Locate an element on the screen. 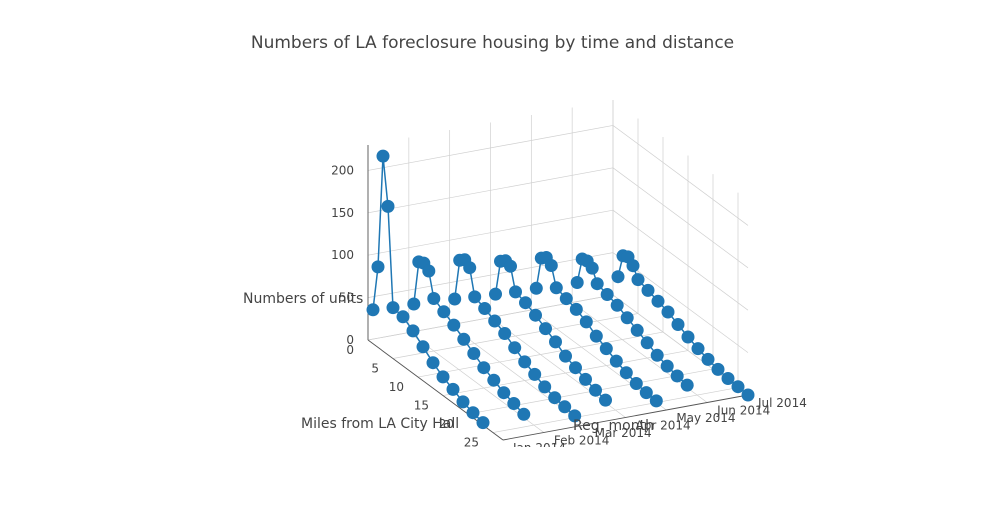 Image resolution: width=985 pixels, height=525 pixels. y-tick-label: May 2014 is located at coordinates (705, 418).